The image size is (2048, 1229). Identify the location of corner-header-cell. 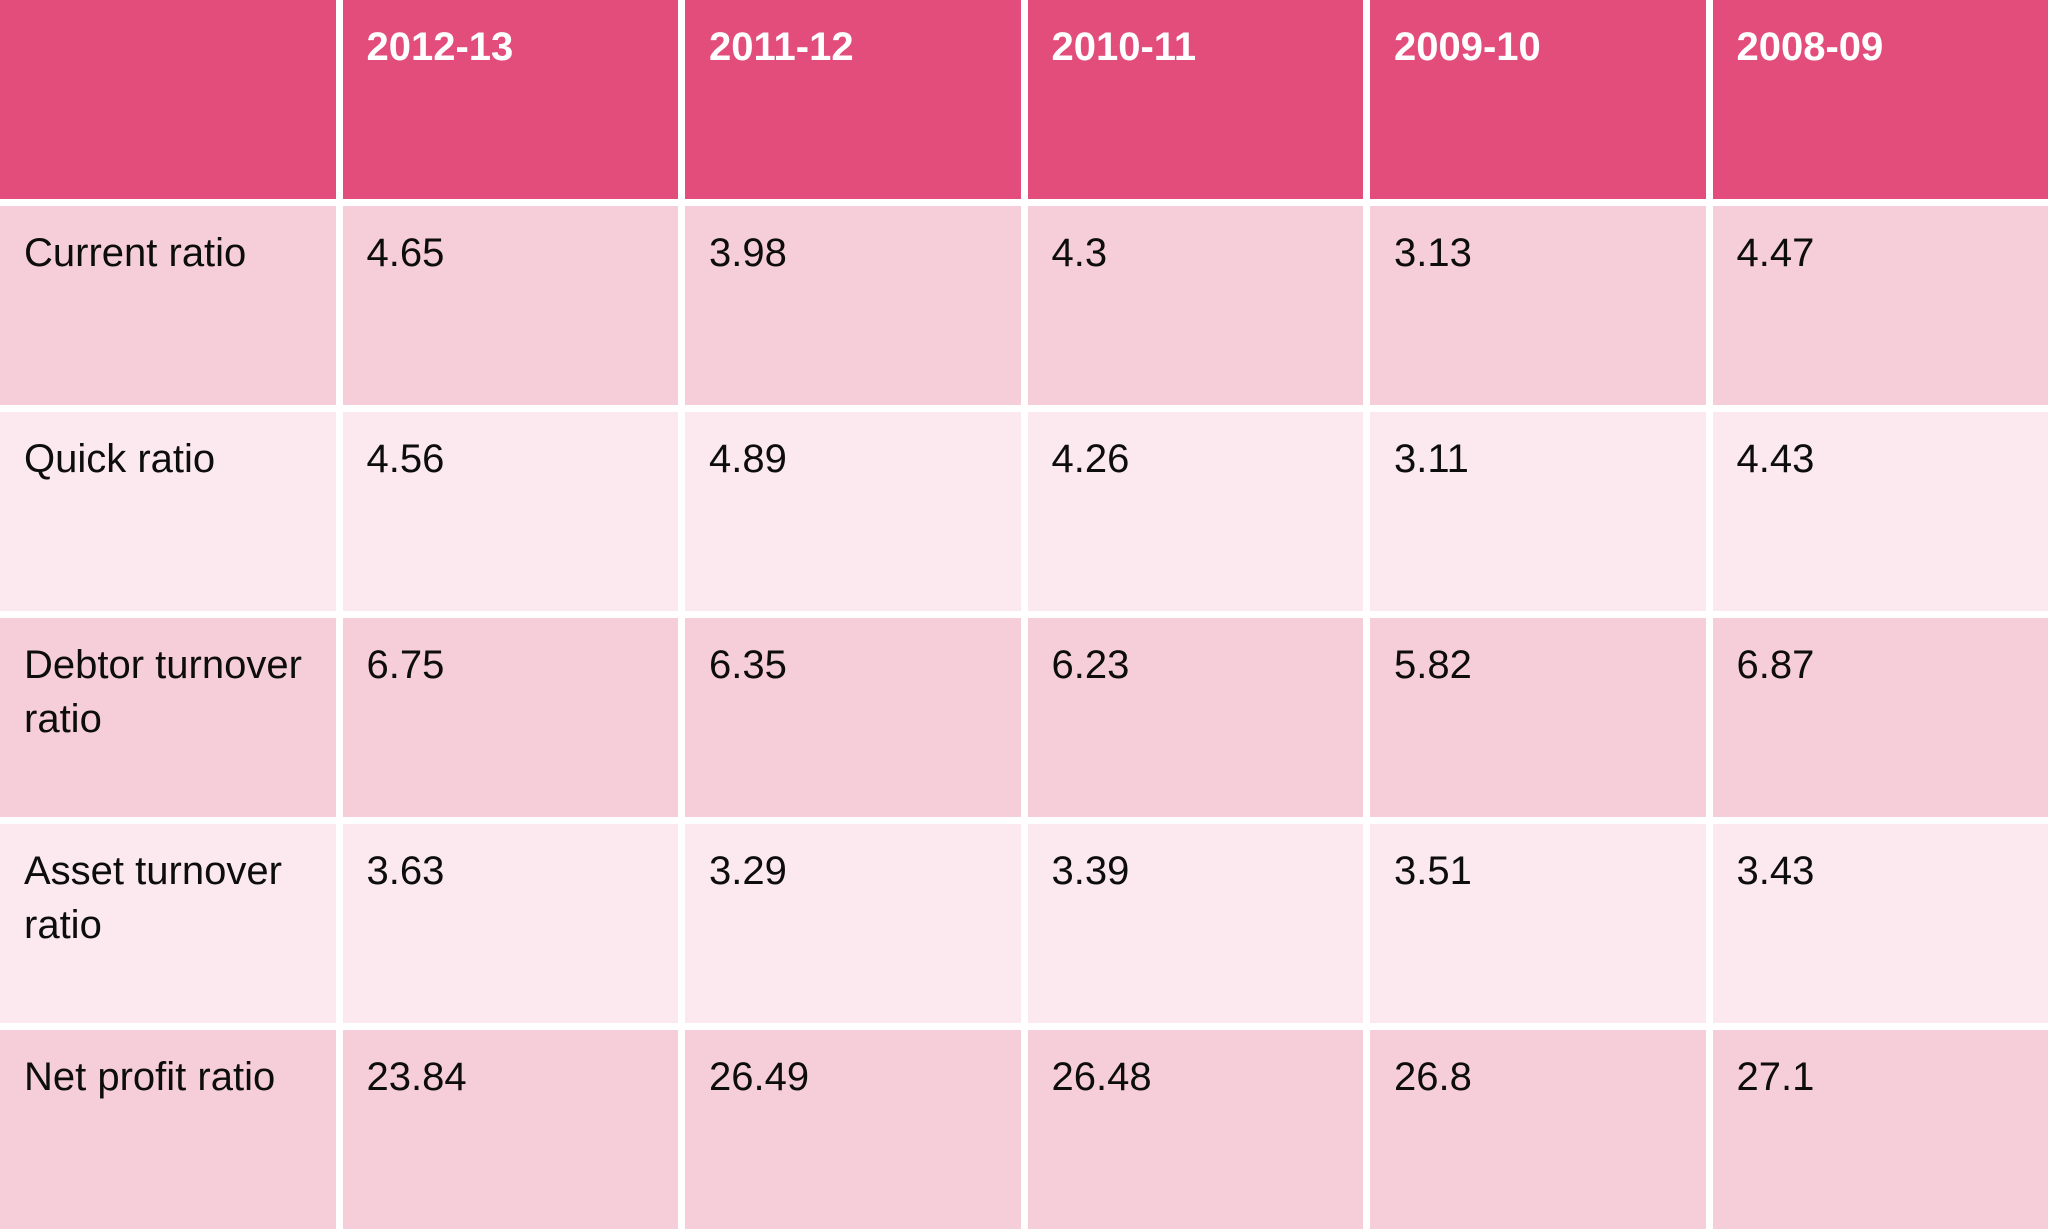
(168, 99).